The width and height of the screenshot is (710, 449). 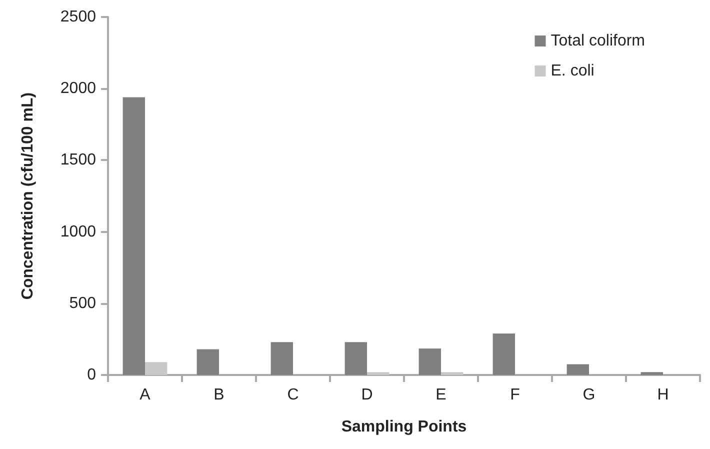 I want to click on x-tick-label: G, so click(x=589, y=395).